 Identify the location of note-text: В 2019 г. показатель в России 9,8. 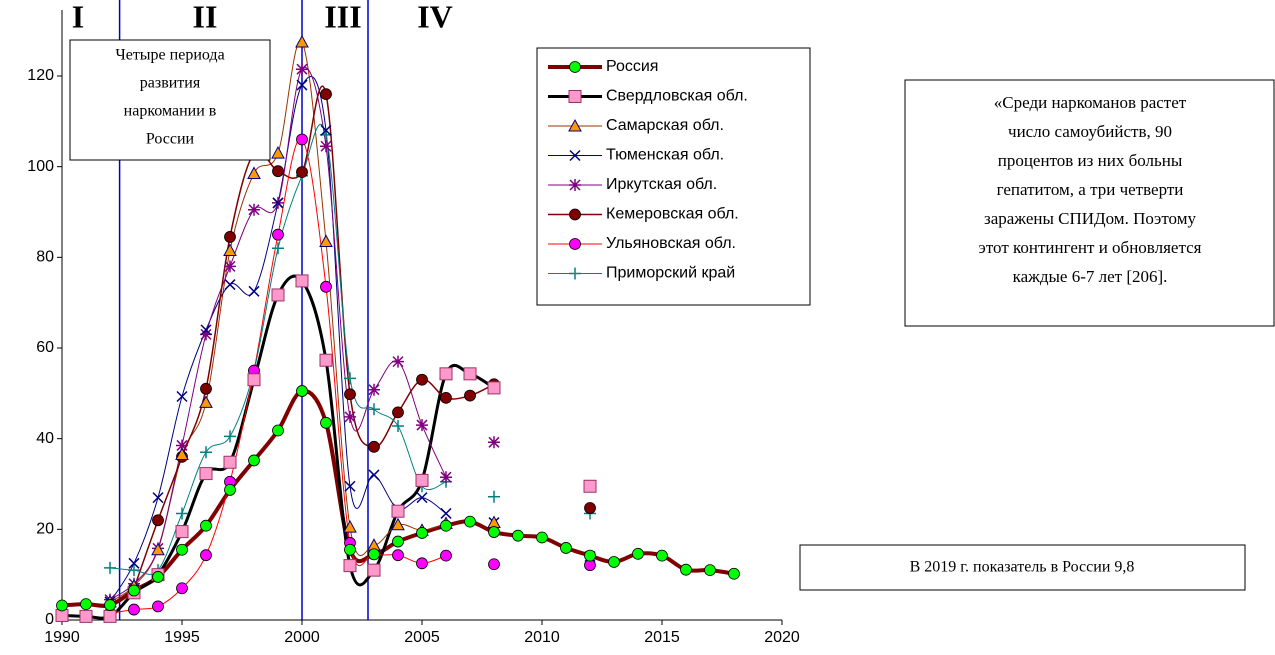
(1022, 567).